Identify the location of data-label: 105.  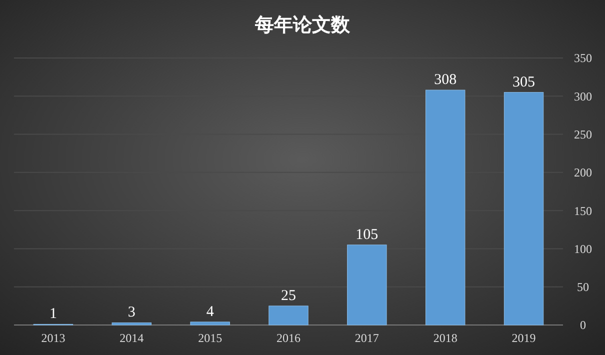
(367, 234).